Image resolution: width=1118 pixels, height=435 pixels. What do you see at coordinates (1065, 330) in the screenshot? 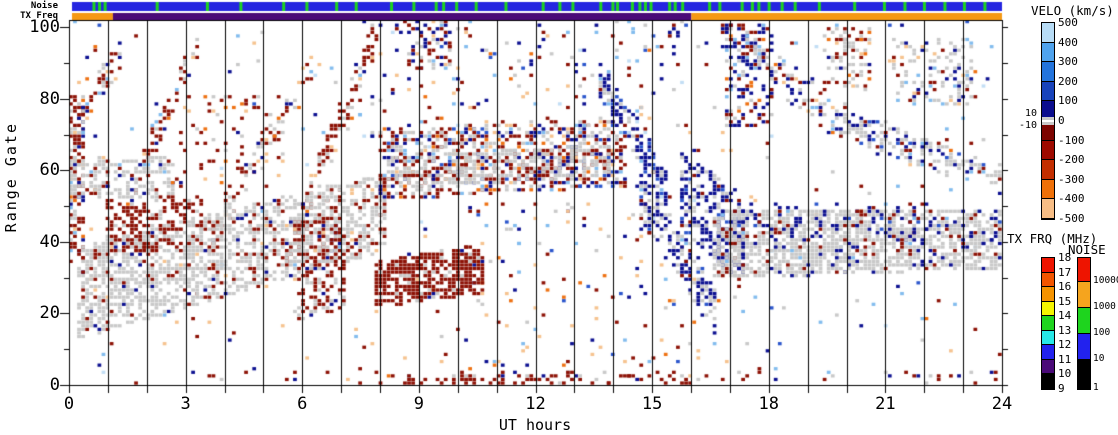
I see `txfrq-scale-label: 13` at bounding box center [1065, 330].